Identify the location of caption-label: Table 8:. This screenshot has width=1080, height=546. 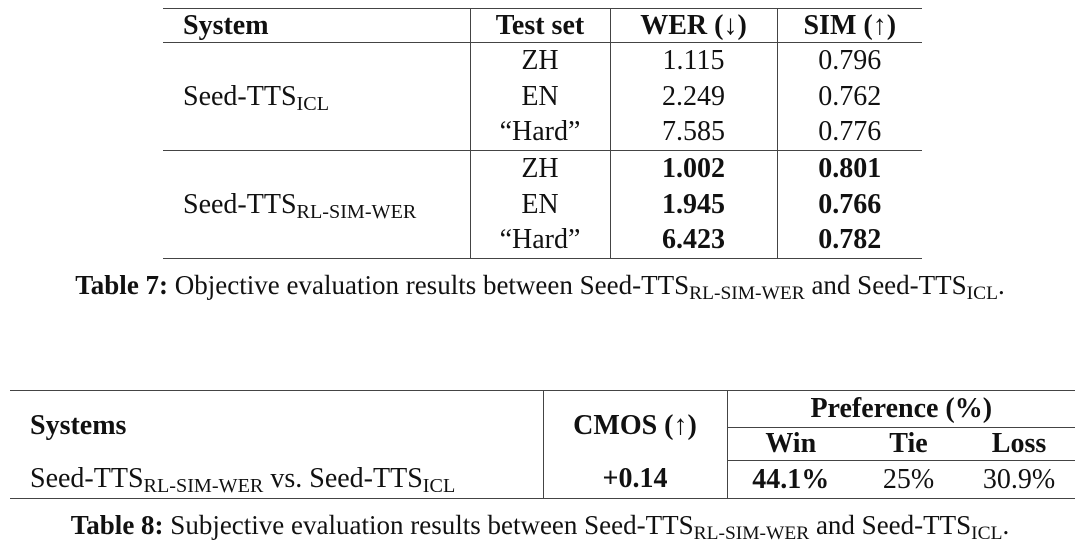
(117, 525).